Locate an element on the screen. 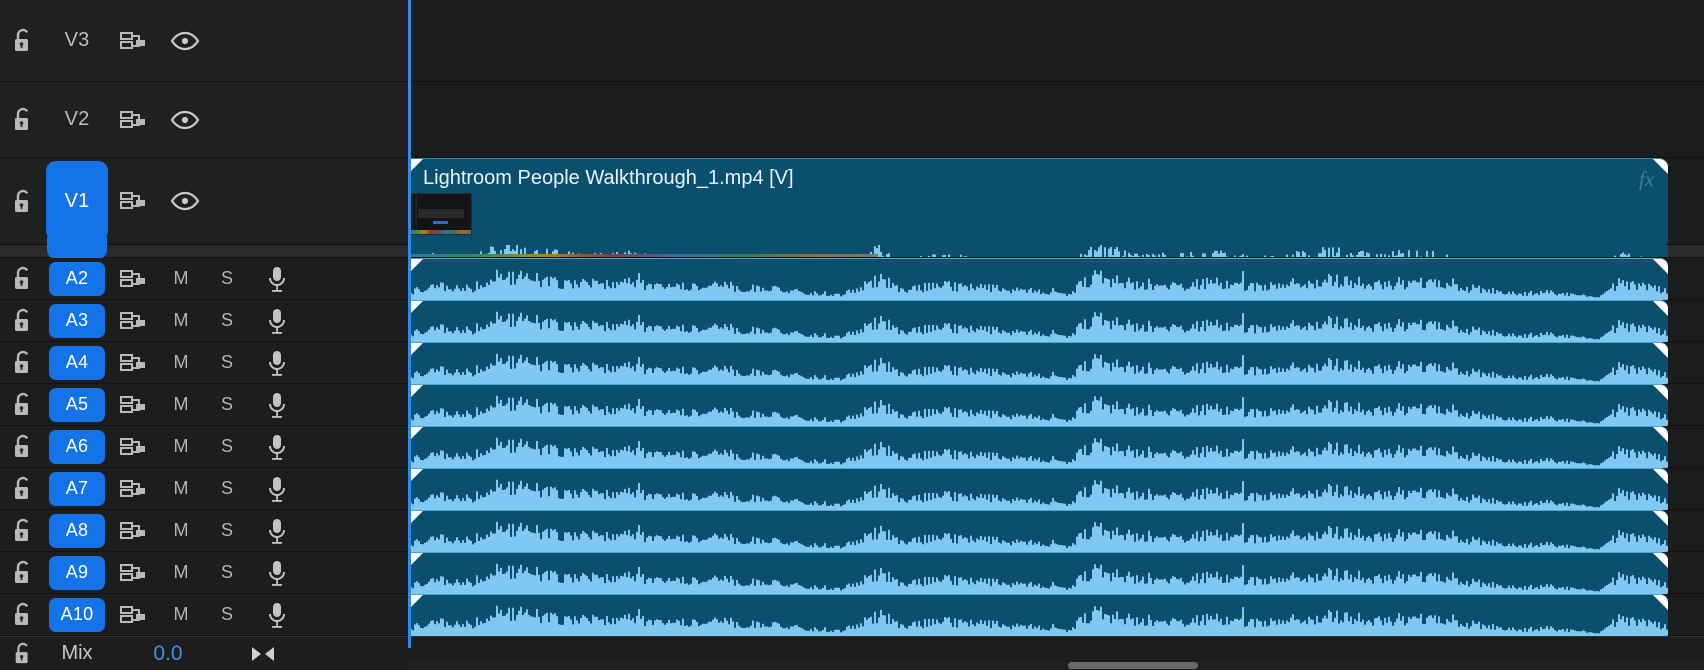  mix-level-value: 0.0 is located at coordinates (168, 653).